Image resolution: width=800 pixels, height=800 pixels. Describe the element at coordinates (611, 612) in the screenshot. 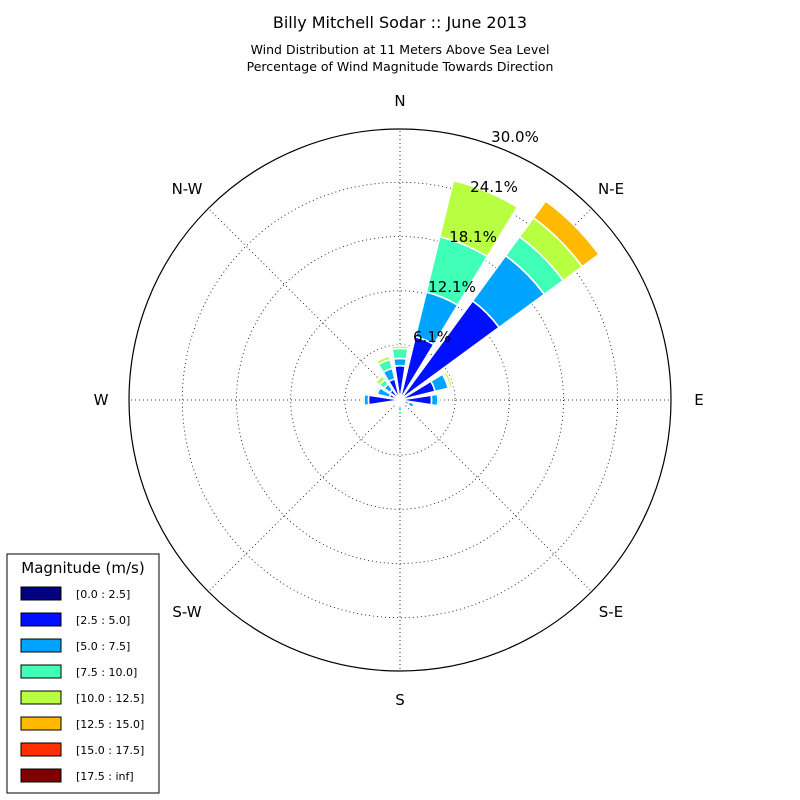

I see `direction-label-s-e: S-E` at that location.